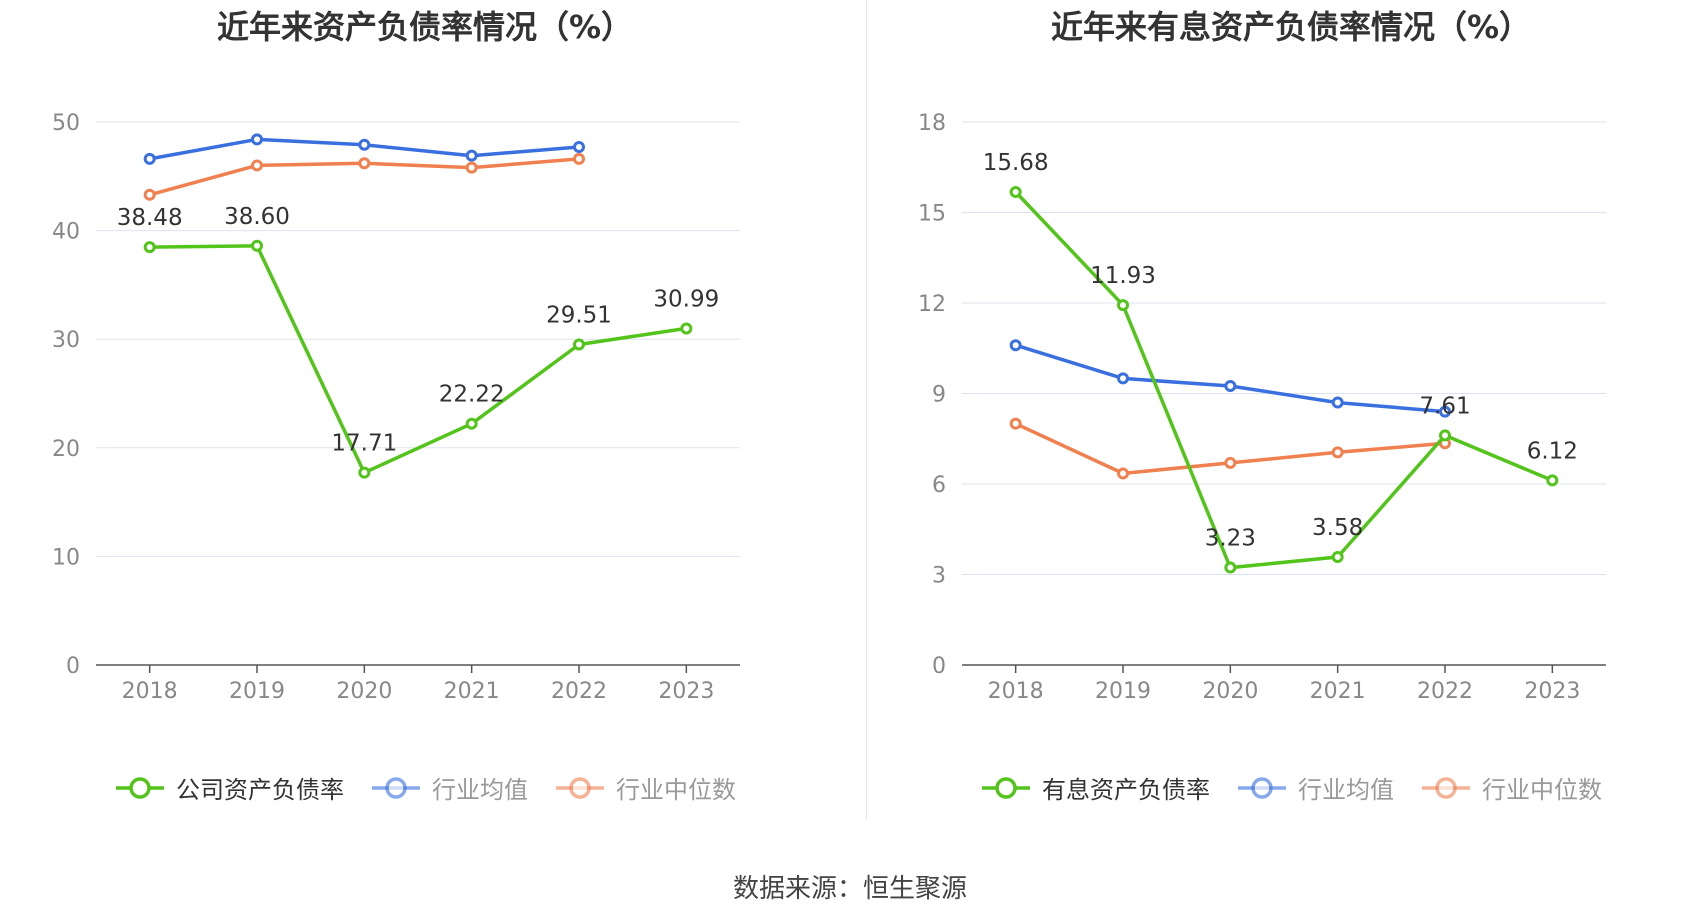 The height and width of the screenshot is (918, 1700). What do you see at coordinates (579, 316) in the screenshot?
I see `data-label: 29.51` at bounding box center [579, 316].